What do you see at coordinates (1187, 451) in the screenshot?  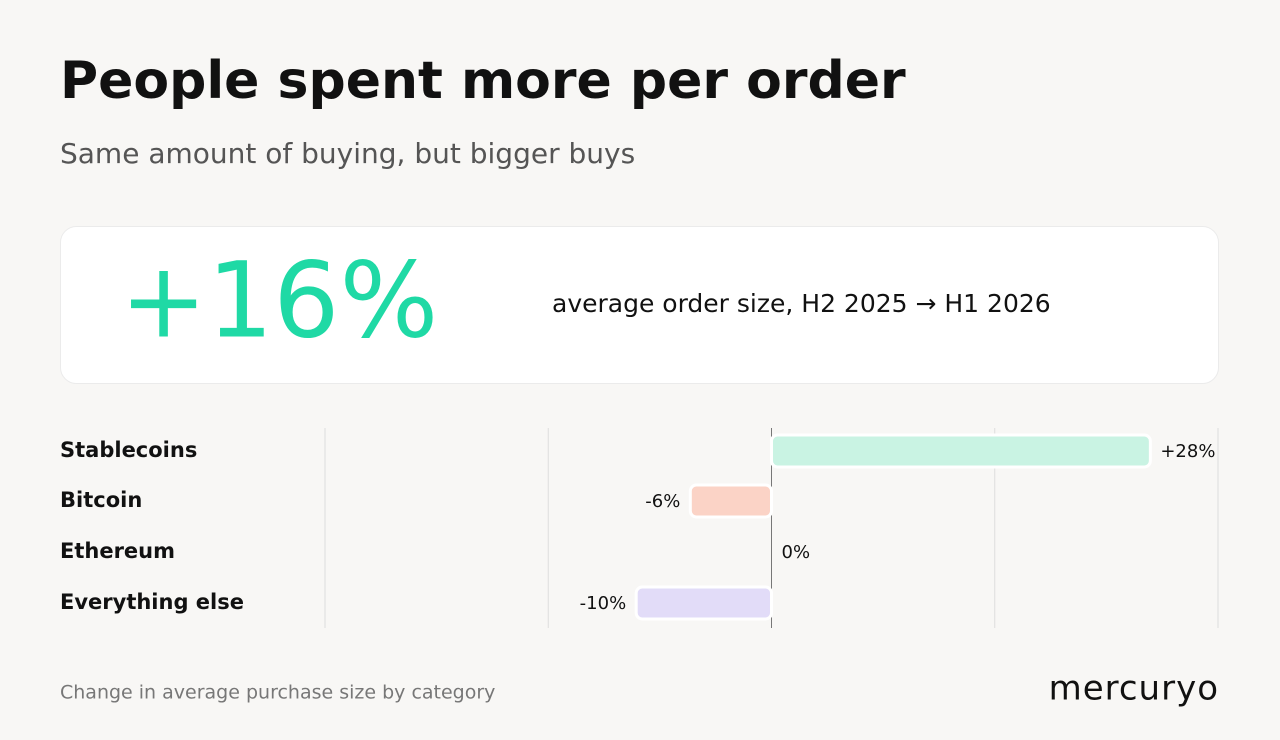 I see `value-label: +28%` at bounding box center [1187, 451].